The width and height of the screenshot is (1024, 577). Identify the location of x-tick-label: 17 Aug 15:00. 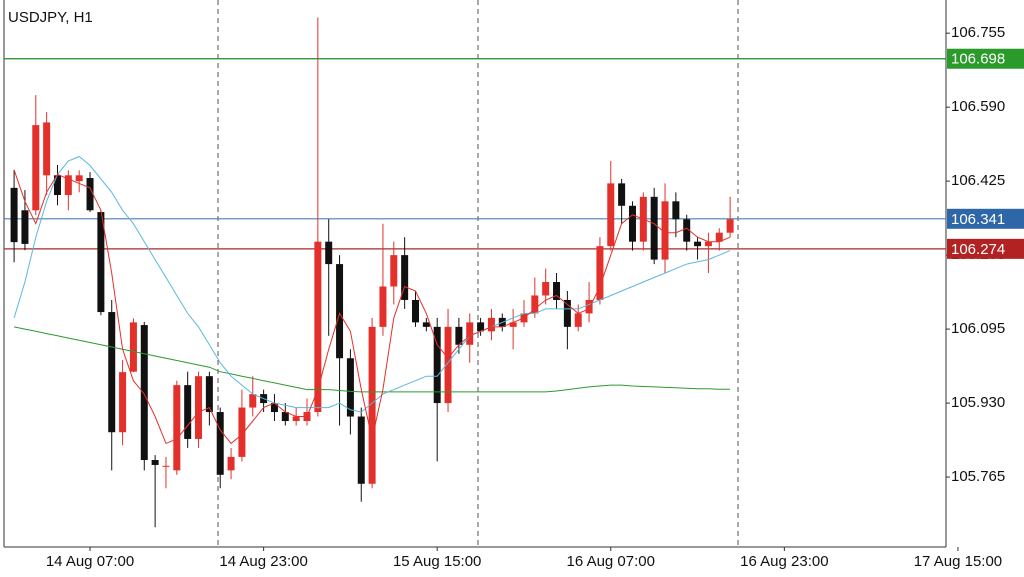
(958, 561).